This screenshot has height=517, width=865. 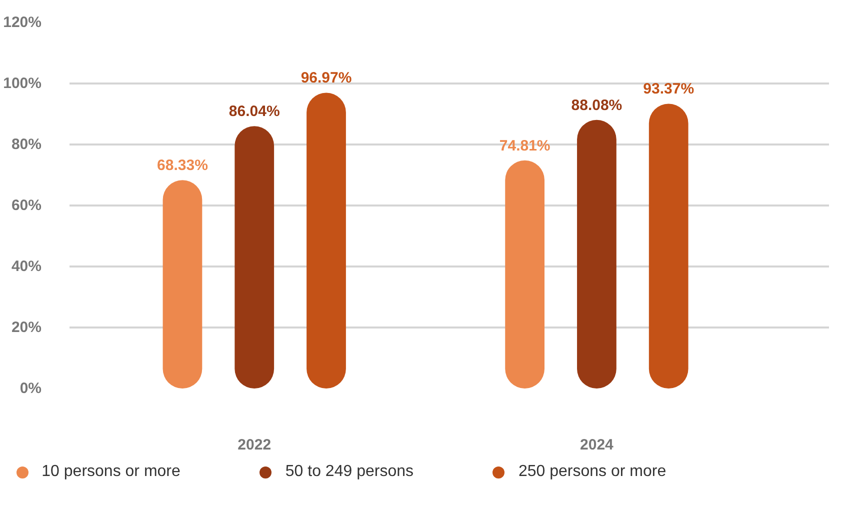 I want to click on y-tick-label: 0%, so click(x=31, y=388).